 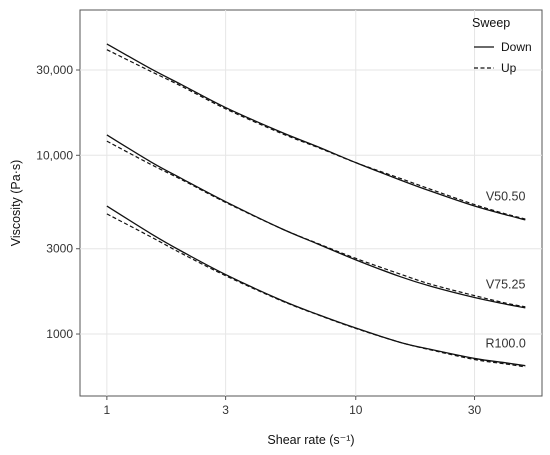 What do you see at coordinates (505, 344) in the screenshot?
I see `curve-label-r100-0: R100.0` at bounding box center [505, 344].